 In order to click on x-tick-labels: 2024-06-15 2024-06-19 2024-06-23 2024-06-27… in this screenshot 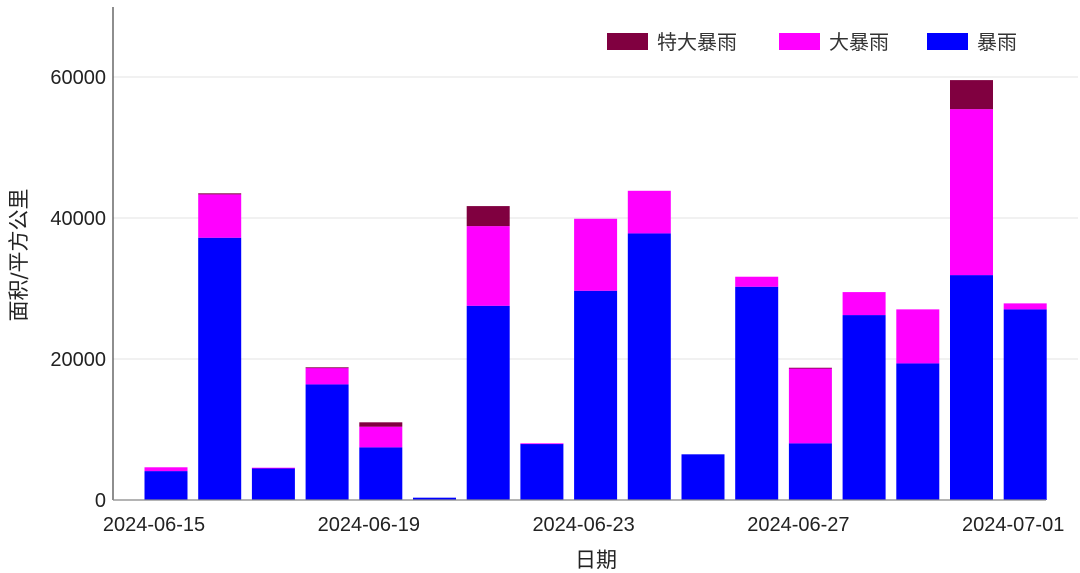, I will do `click(584, 525)`.